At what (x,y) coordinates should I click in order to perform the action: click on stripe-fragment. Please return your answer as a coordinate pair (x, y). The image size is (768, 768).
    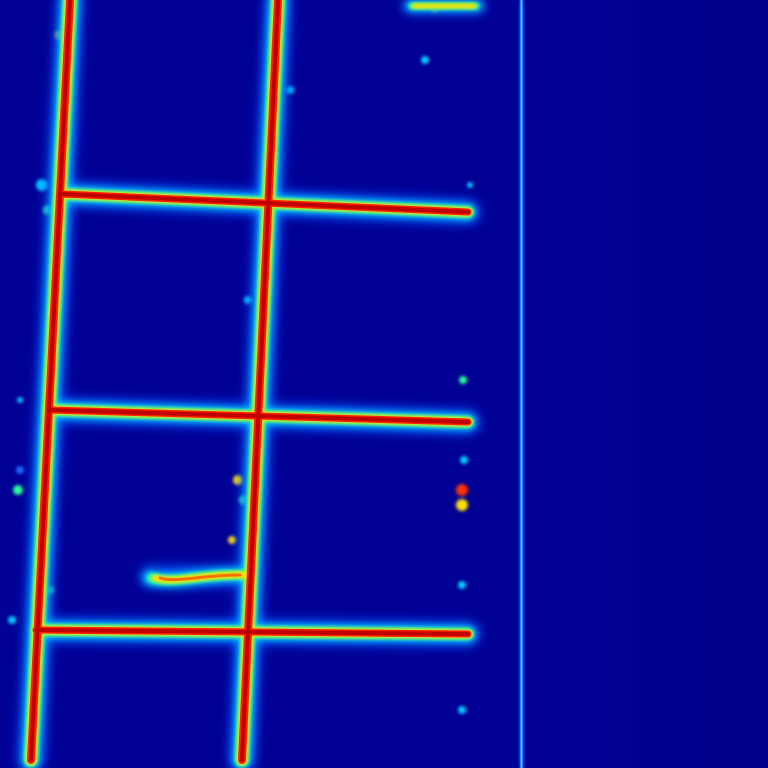
    Looking at the image, I should click on (200, 577).